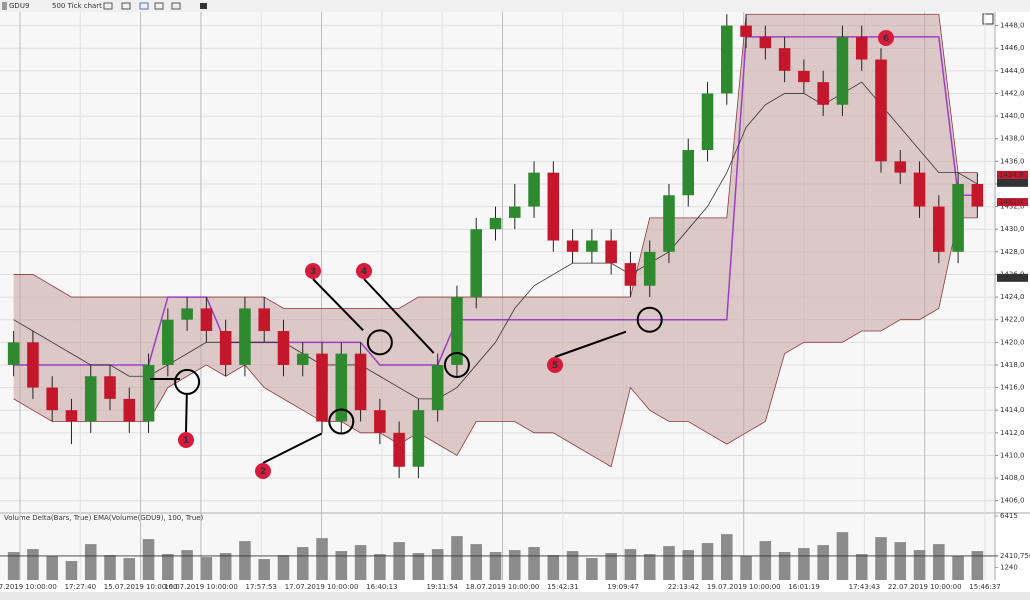 This screenshot has width=1030, height=600. What do you see at coordinates (186, 440) in the screenshot?
I see `annotation-badge` at bounding box center [186, 440].